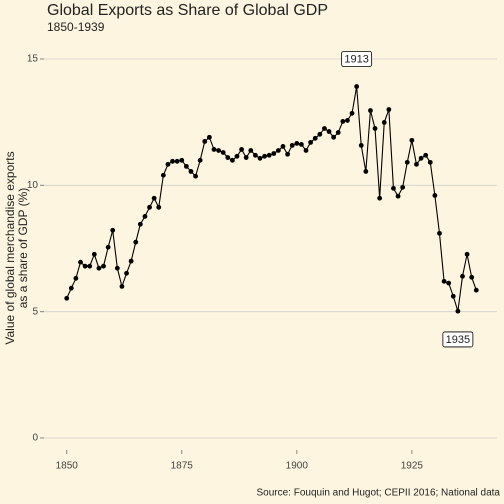  Describe the element at coordinates (23, 248) in the screenshot. I see `y-axis-title: as a share of GDP (%)` at that location.